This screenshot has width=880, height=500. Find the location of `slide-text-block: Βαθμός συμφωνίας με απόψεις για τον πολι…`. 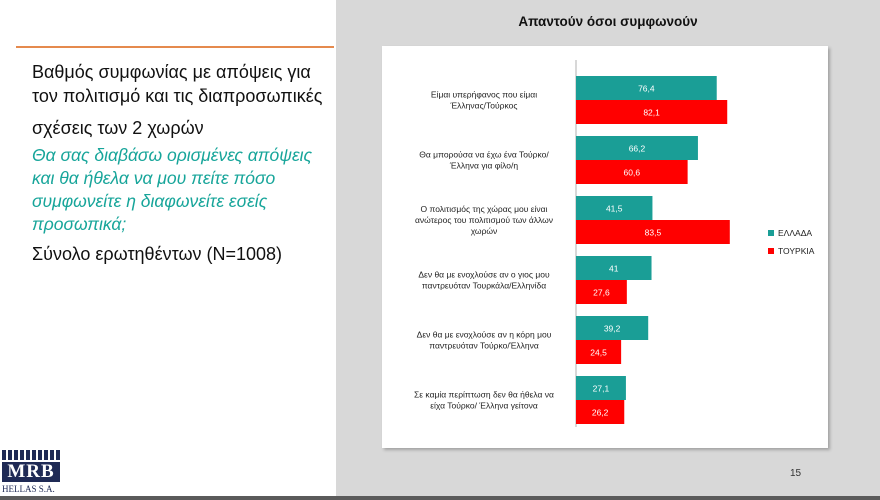

slide-text-block: Βαθμός συμφωνίας με απόψεις για τον πολι… is located at coordinates (182, 163).